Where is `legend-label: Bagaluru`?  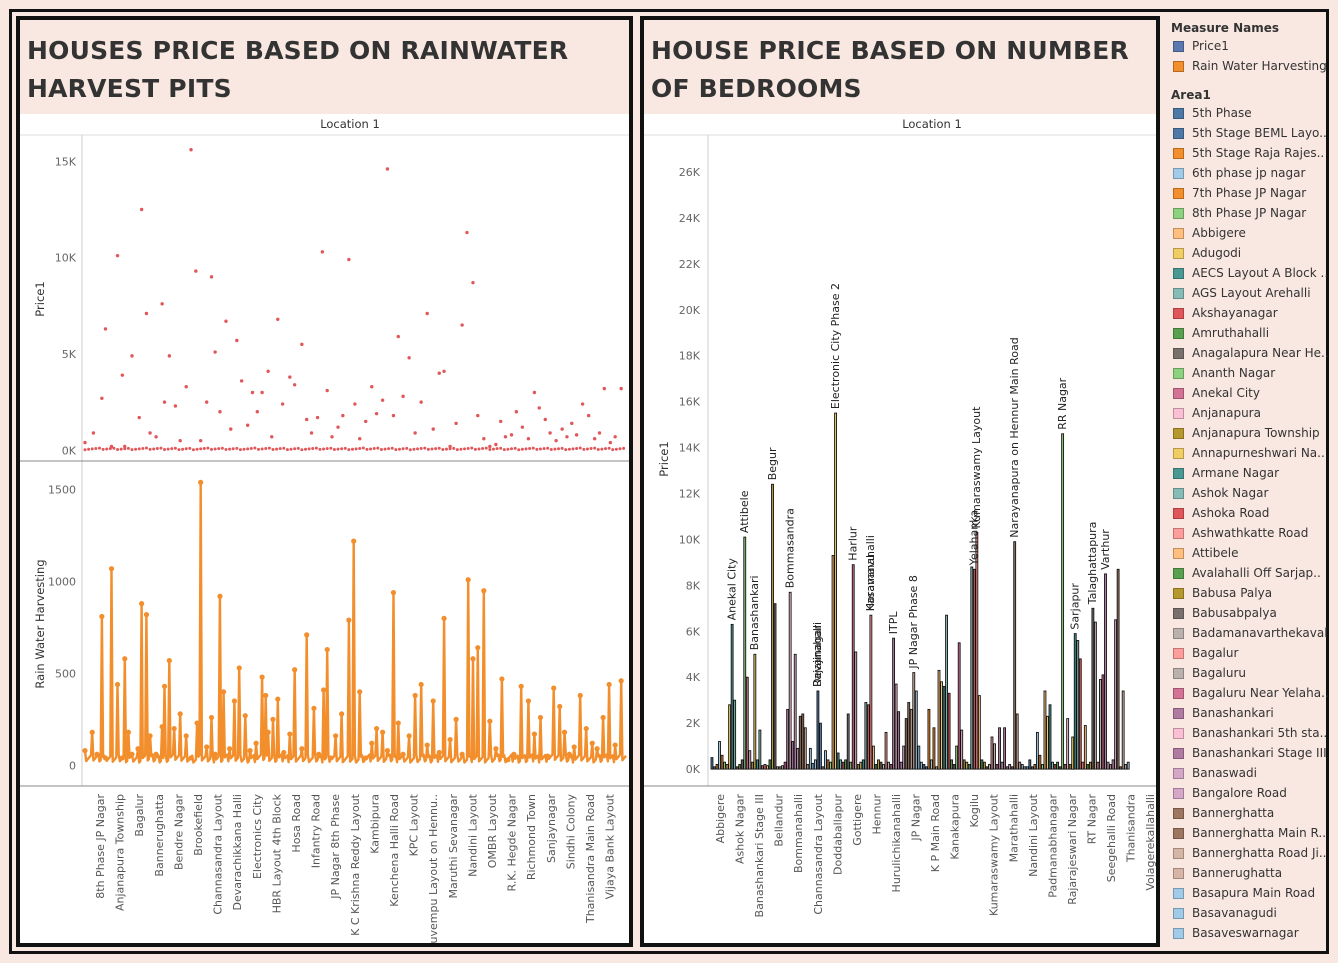 legend-label: Bagaluru is located at coordinates (1219, 673).